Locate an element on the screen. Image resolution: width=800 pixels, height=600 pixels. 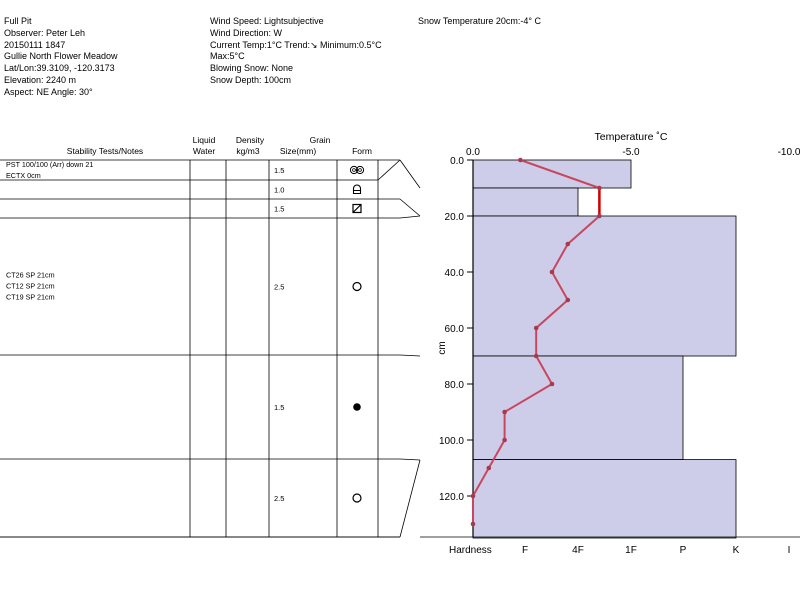
liquid-header-2: Water is located at coordinates (204, 151).